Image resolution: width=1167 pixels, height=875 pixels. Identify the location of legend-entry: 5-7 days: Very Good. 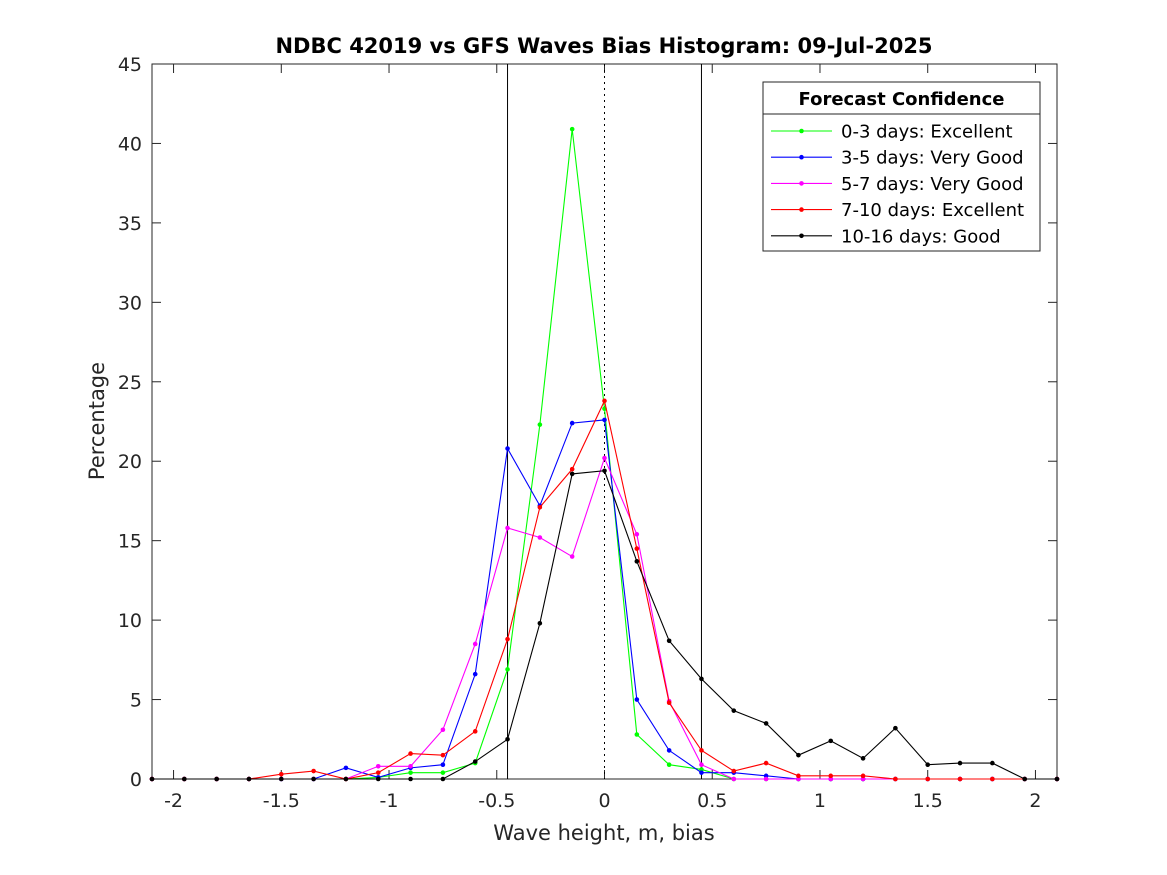
(897, 184).